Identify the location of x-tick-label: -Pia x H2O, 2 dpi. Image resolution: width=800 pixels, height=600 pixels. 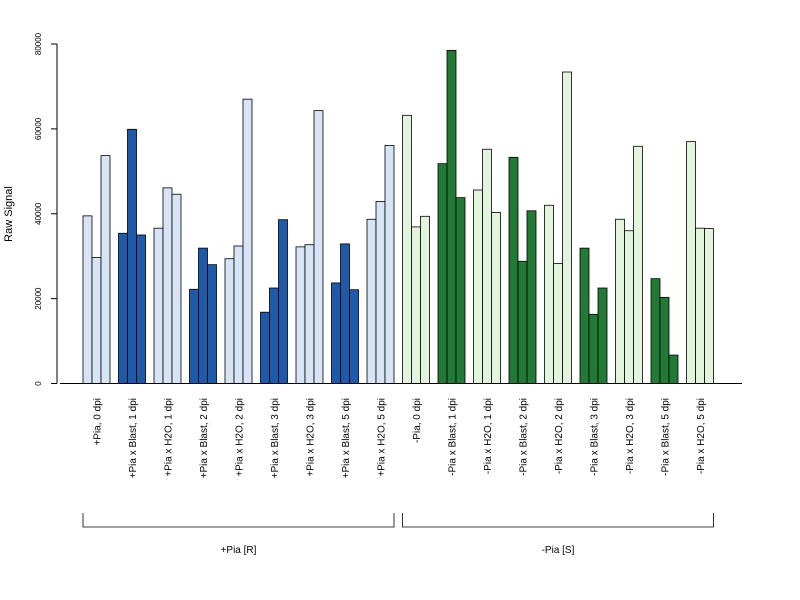
(559, 436).